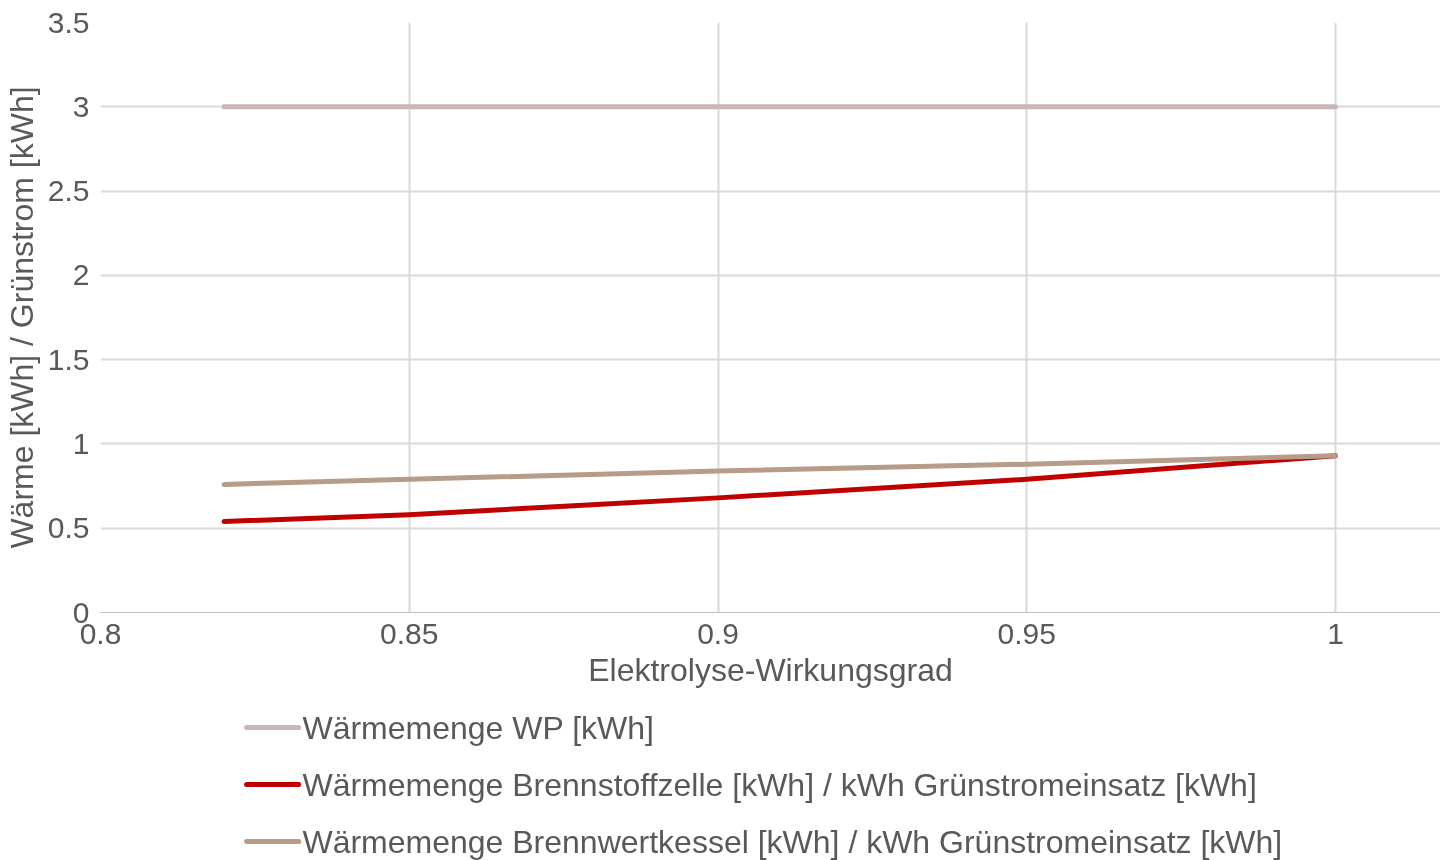  What do you see at coordinates (1026, 633) in the screenshot?
I see `x-tick-label: 0.95` at bounding box center [1026, 633].